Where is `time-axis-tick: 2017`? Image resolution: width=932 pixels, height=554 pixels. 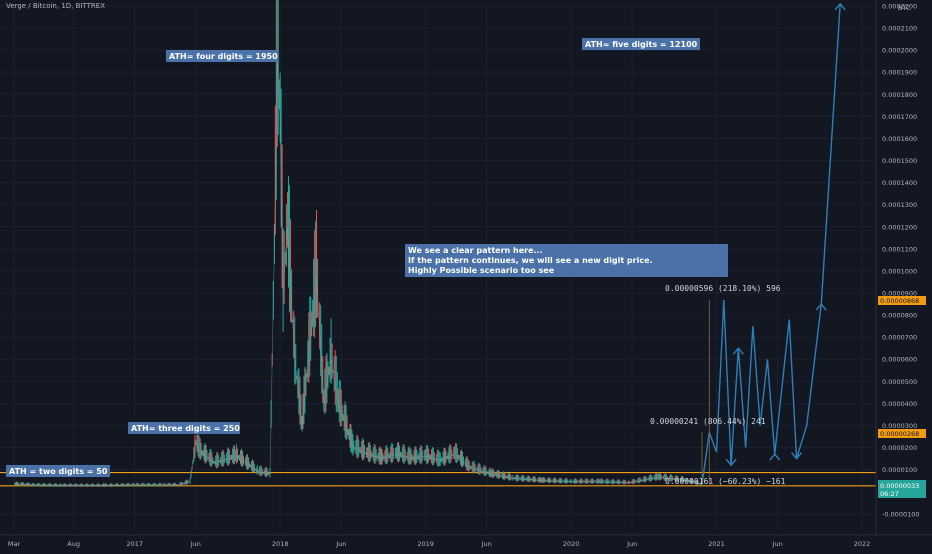
time-axis-tick: 2017 is located at coordinates (134, 544).